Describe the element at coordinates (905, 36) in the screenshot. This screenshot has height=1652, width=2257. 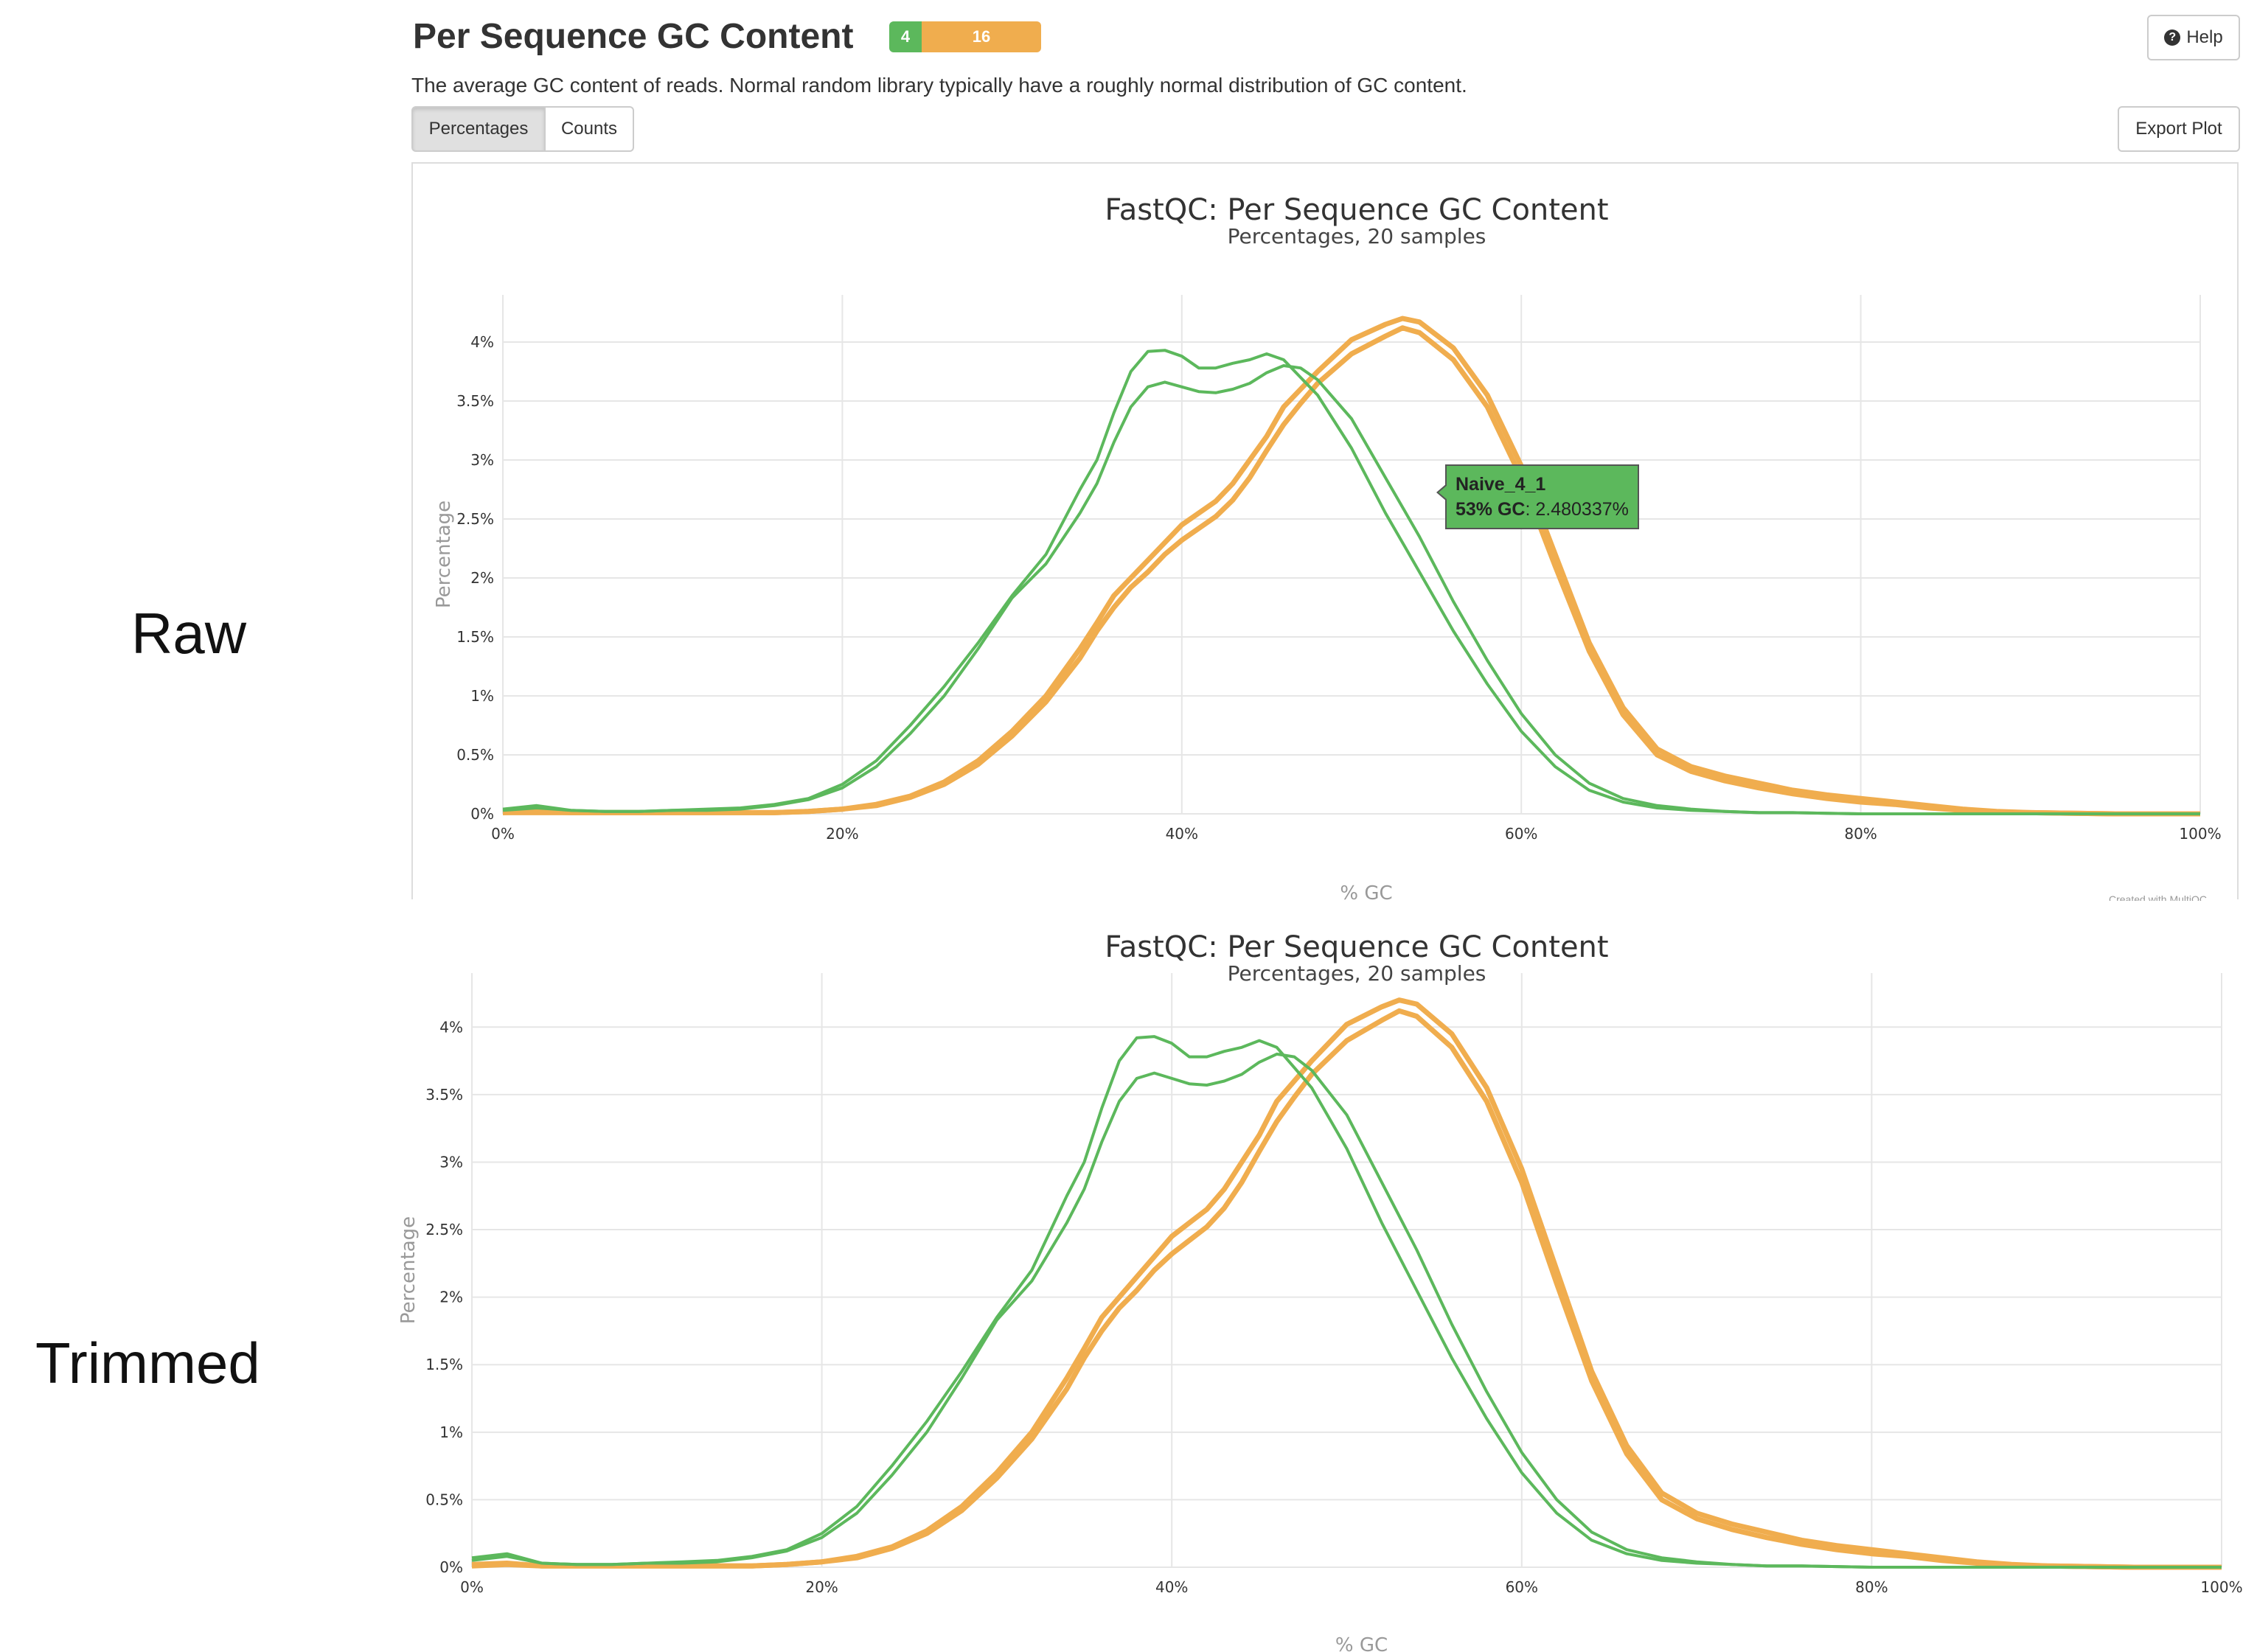
I see `pass-count-badge: 4` at that location.